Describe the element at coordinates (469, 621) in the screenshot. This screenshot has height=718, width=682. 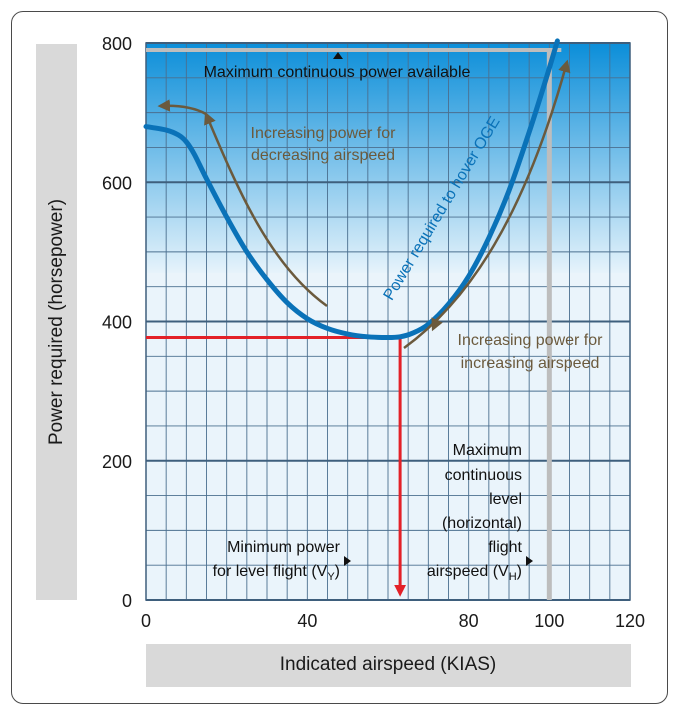
I see `x-tick-label: 80` at that location.